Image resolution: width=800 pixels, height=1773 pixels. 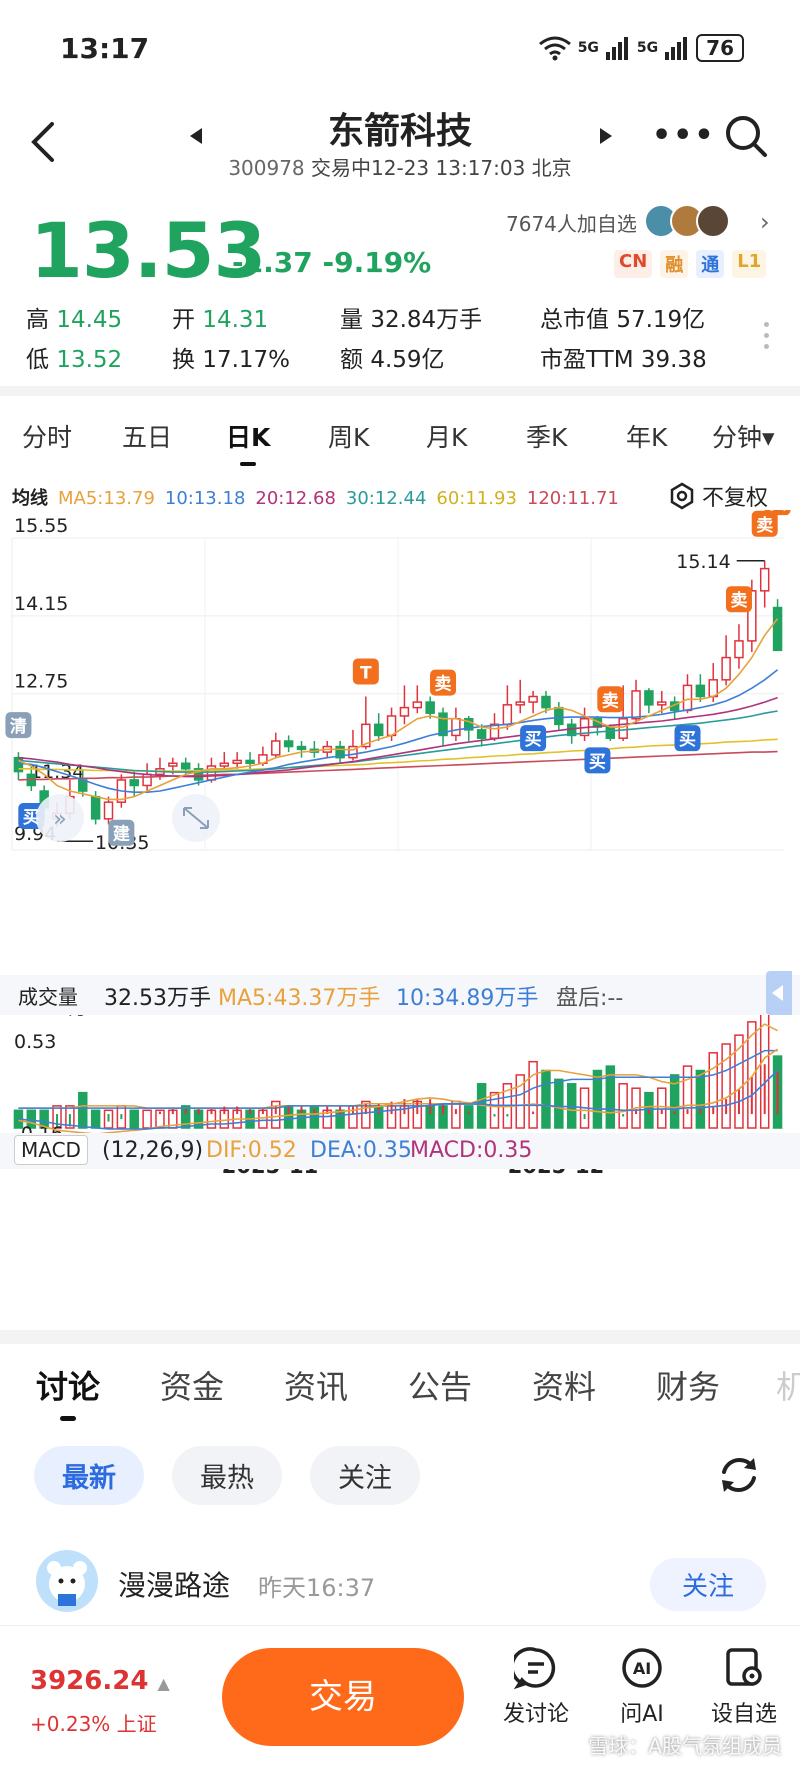 What do you see at coordinates (400, 166) in the screenshot?
I see `stock-status: 300978 交易中12-23 13:17:03 北京` at bounding box center [400, 166].